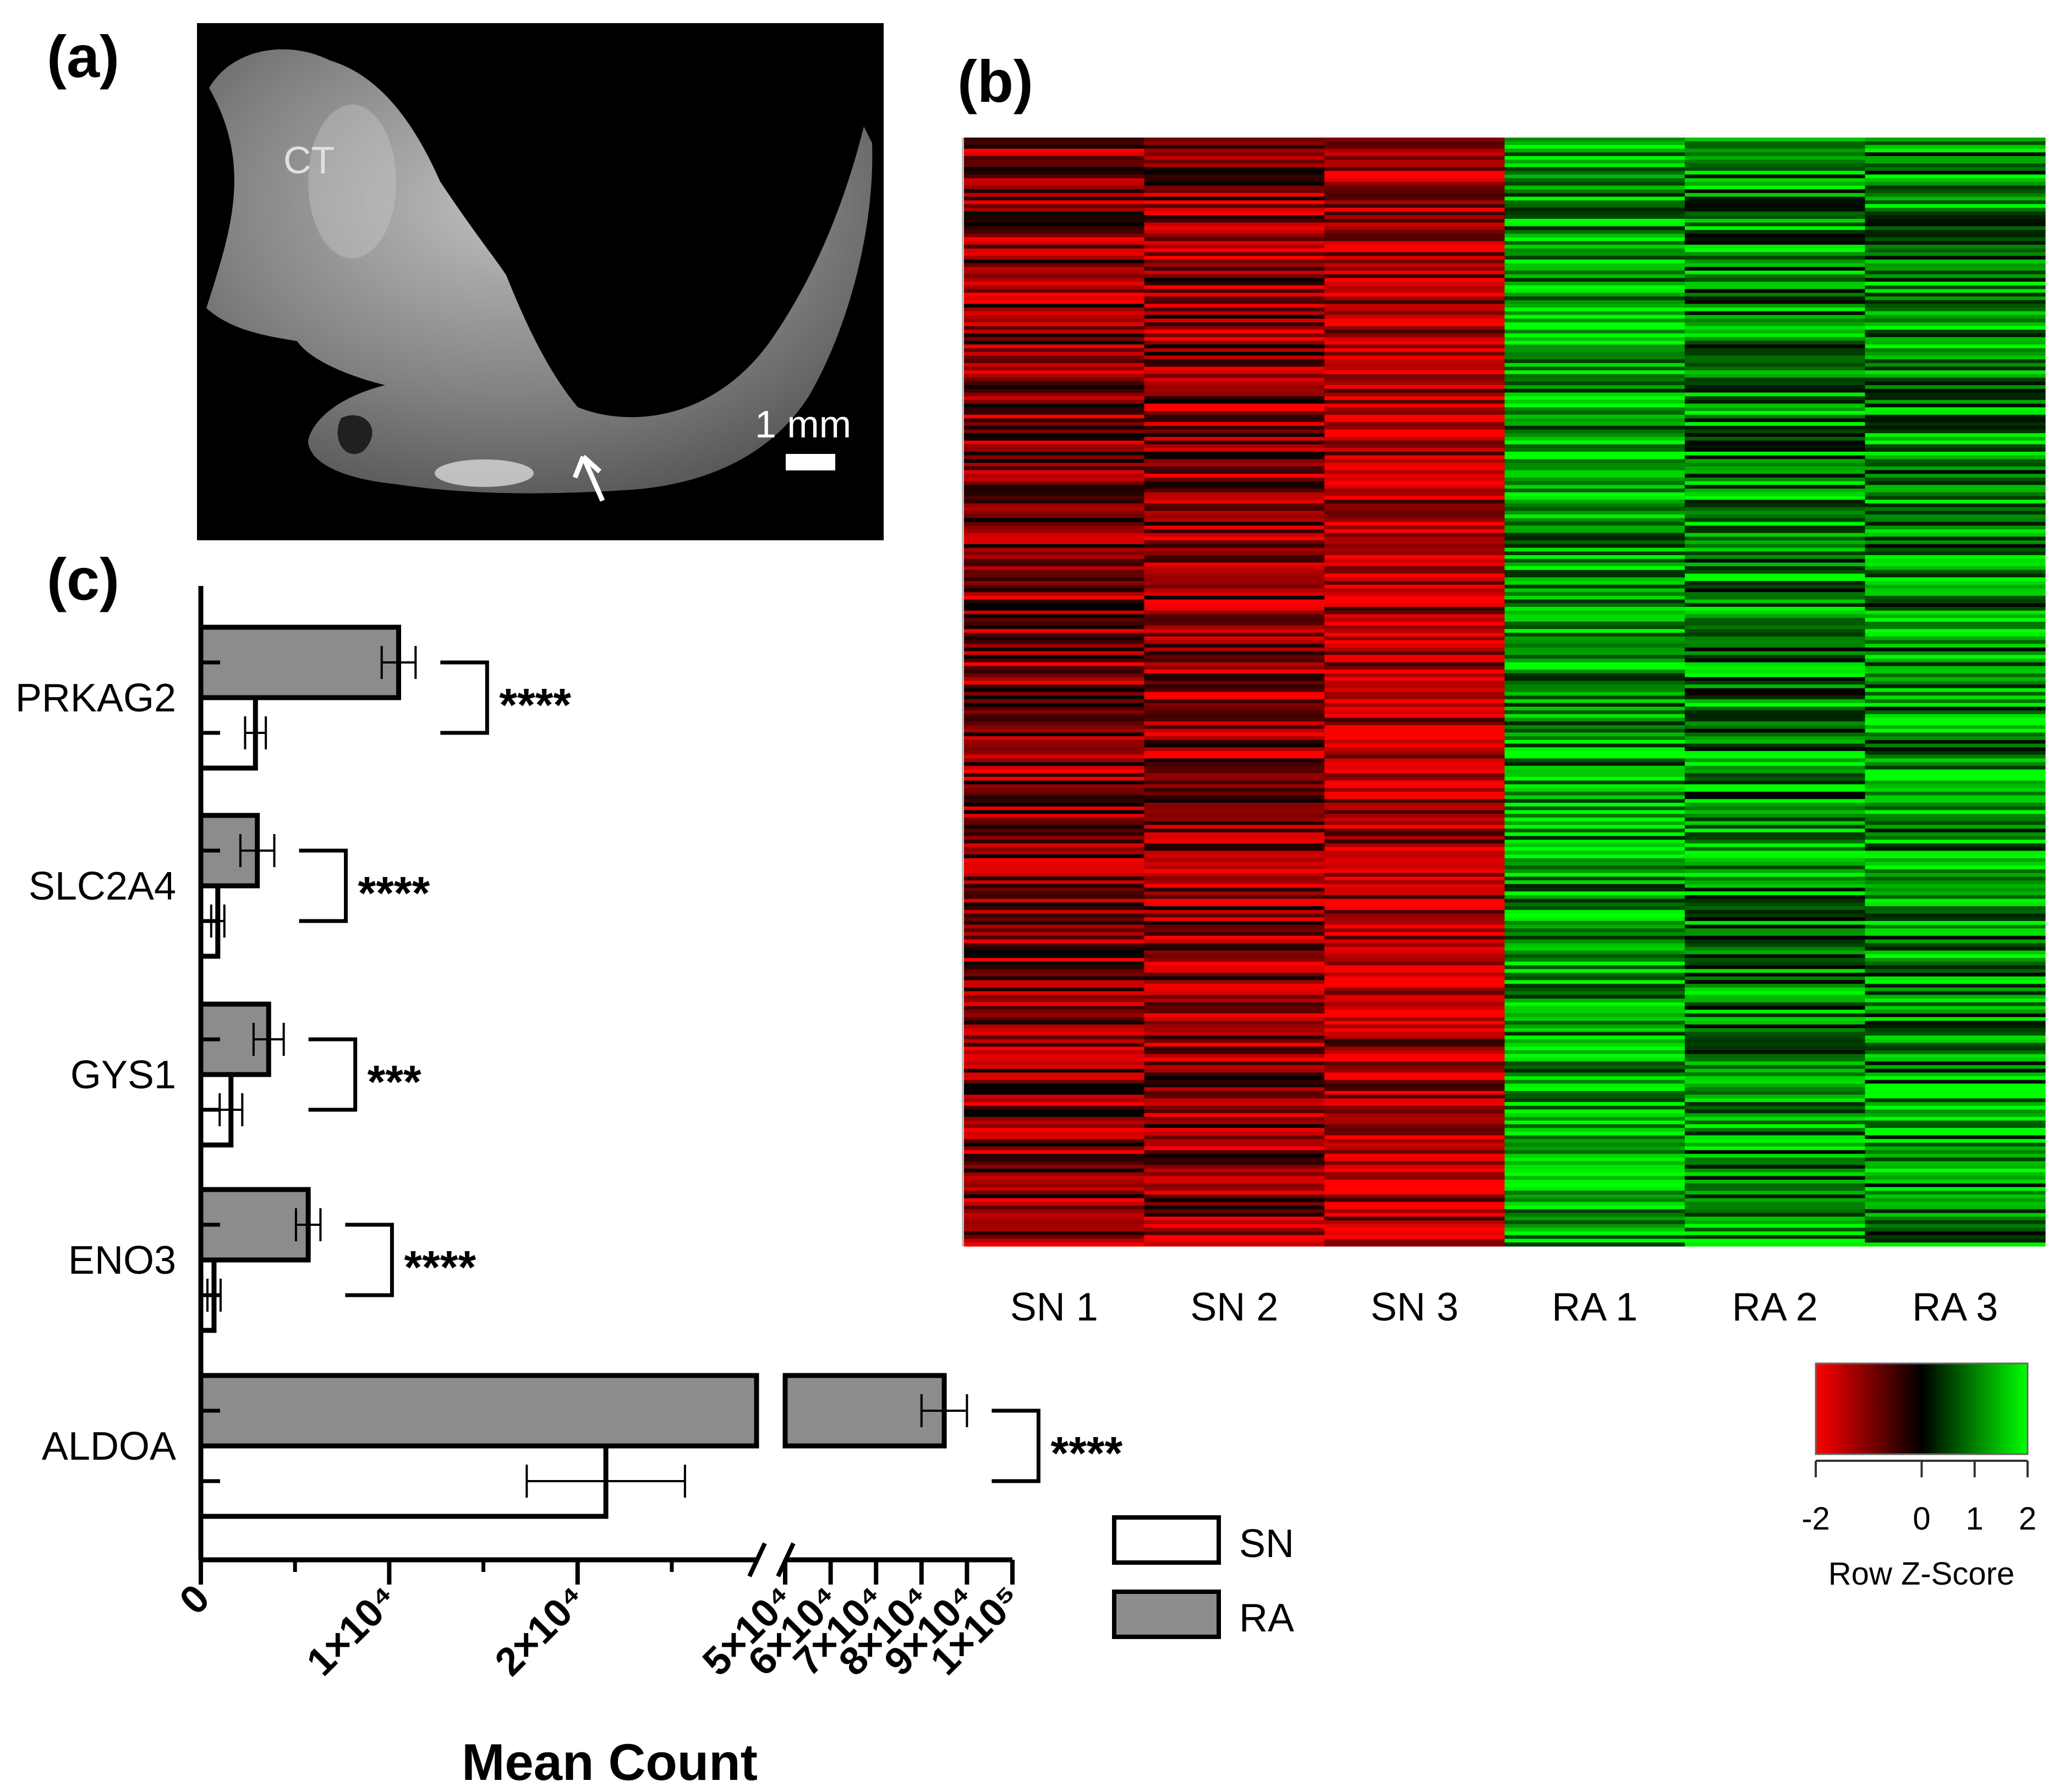 The height and width of the screenshot is (1792, 2065). I want to click on significance-bracket, so click(333, 1074).